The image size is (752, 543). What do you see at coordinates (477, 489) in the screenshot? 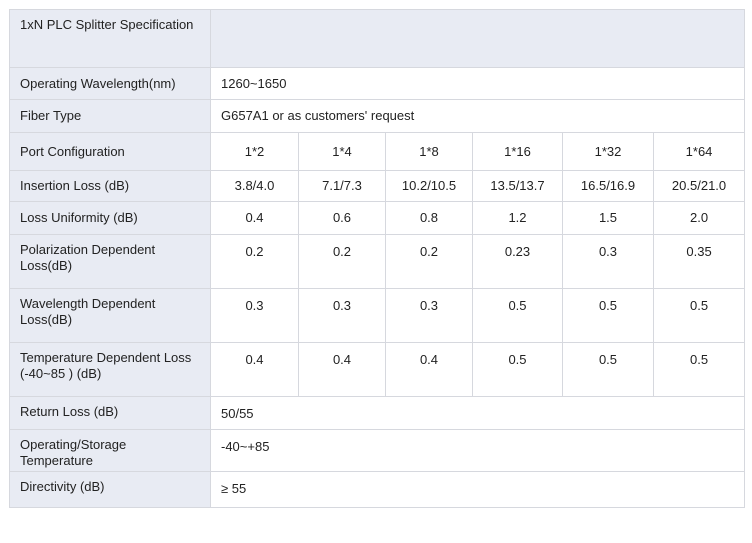
I see `value-directivity: ≥ 55` at bounding box center [477, 489].